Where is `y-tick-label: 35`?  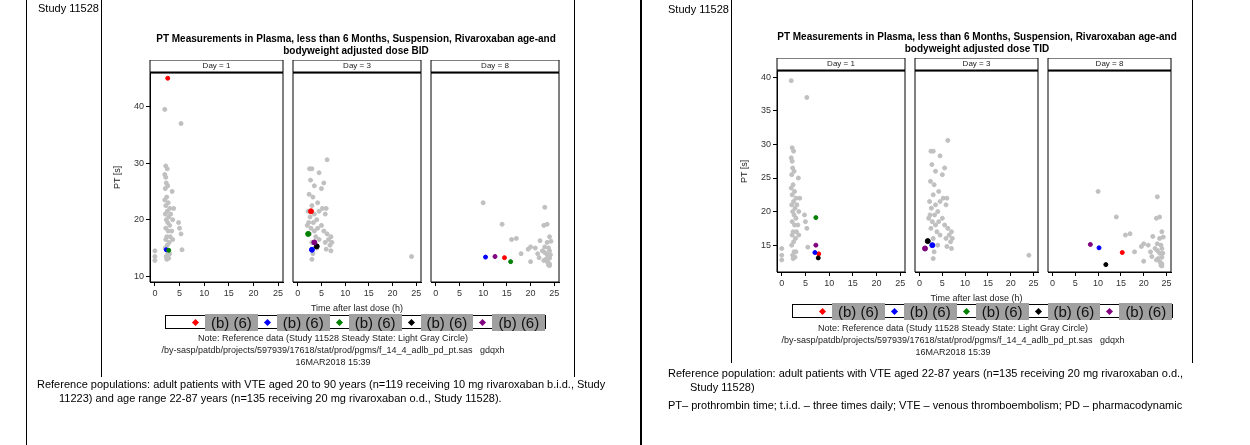 y-tick-label: 35 is located at coordinates (765, 110).